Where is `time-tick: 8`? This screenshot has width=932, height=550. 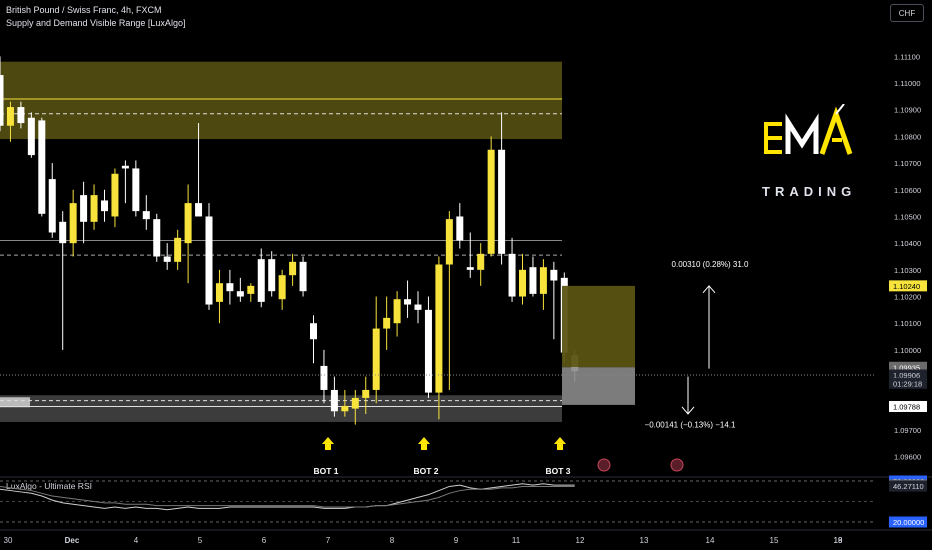 time-tick: 8 is located at coordinates (392, 540).